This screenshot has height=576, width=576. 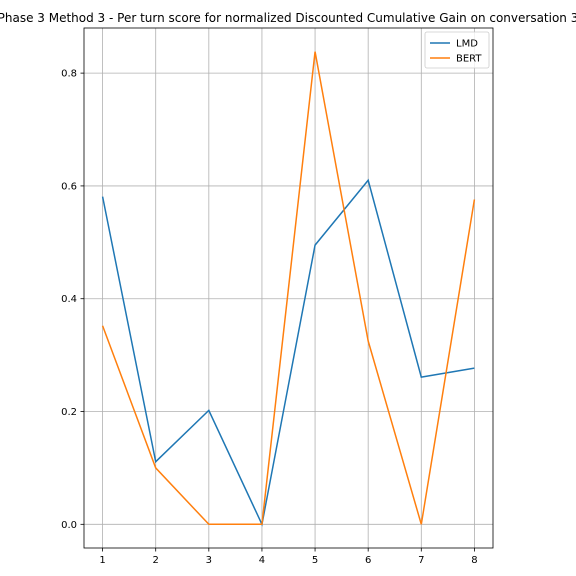 What do you see at coordinates (262, 560) in the screenshot?
I see `x-tick-label: 4` at bounding box center [262, 560].